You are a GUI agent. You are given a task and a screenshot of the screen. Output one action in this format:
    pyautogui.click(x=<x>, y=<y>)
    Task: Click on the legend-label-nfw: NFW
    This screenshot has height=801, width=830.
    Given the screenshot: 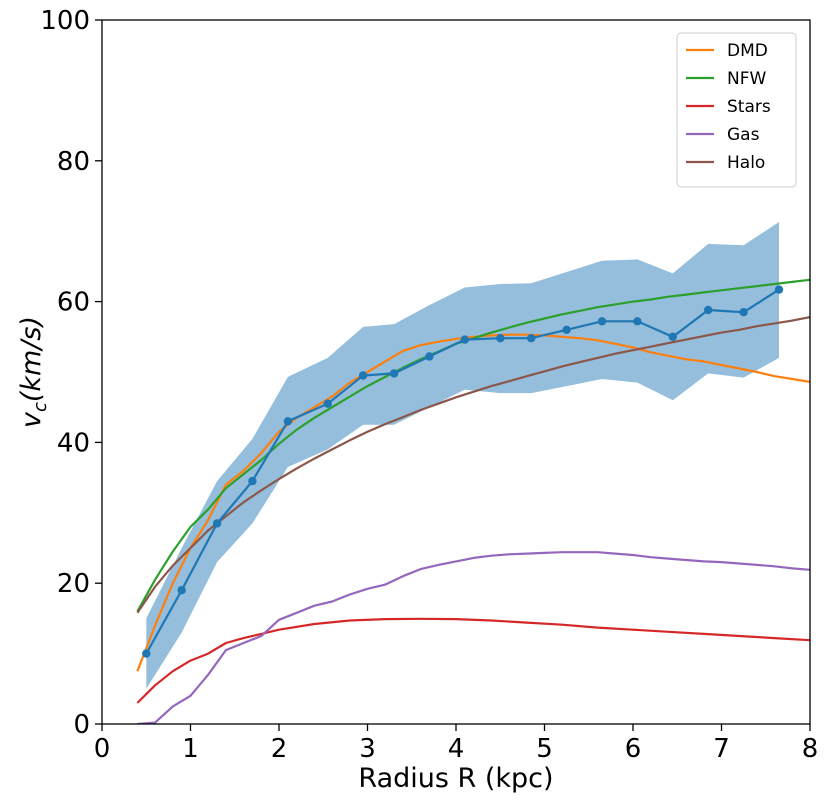 What is the action you would take?
    pyautogui.click(x=746, y=79)
    